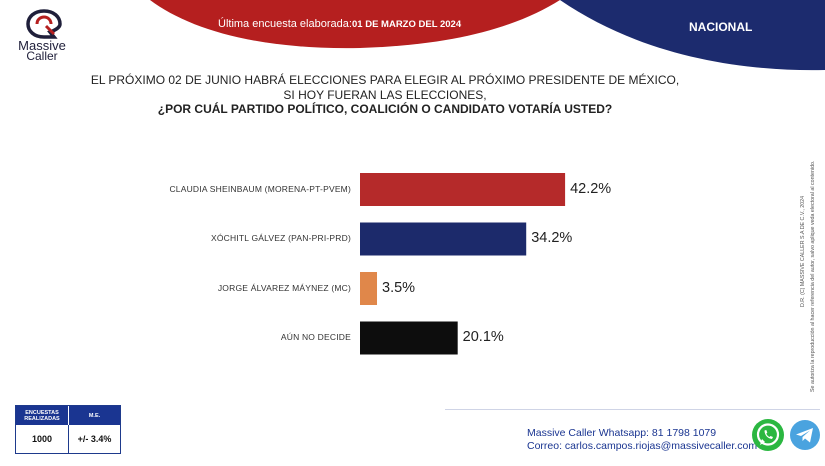 This screenshot has width=825, height=466. What do you see at coordinates (285, 24) in the screenshot?
I see `header-label: Última encuesta elaborada:` at bounding box center [285, 24].